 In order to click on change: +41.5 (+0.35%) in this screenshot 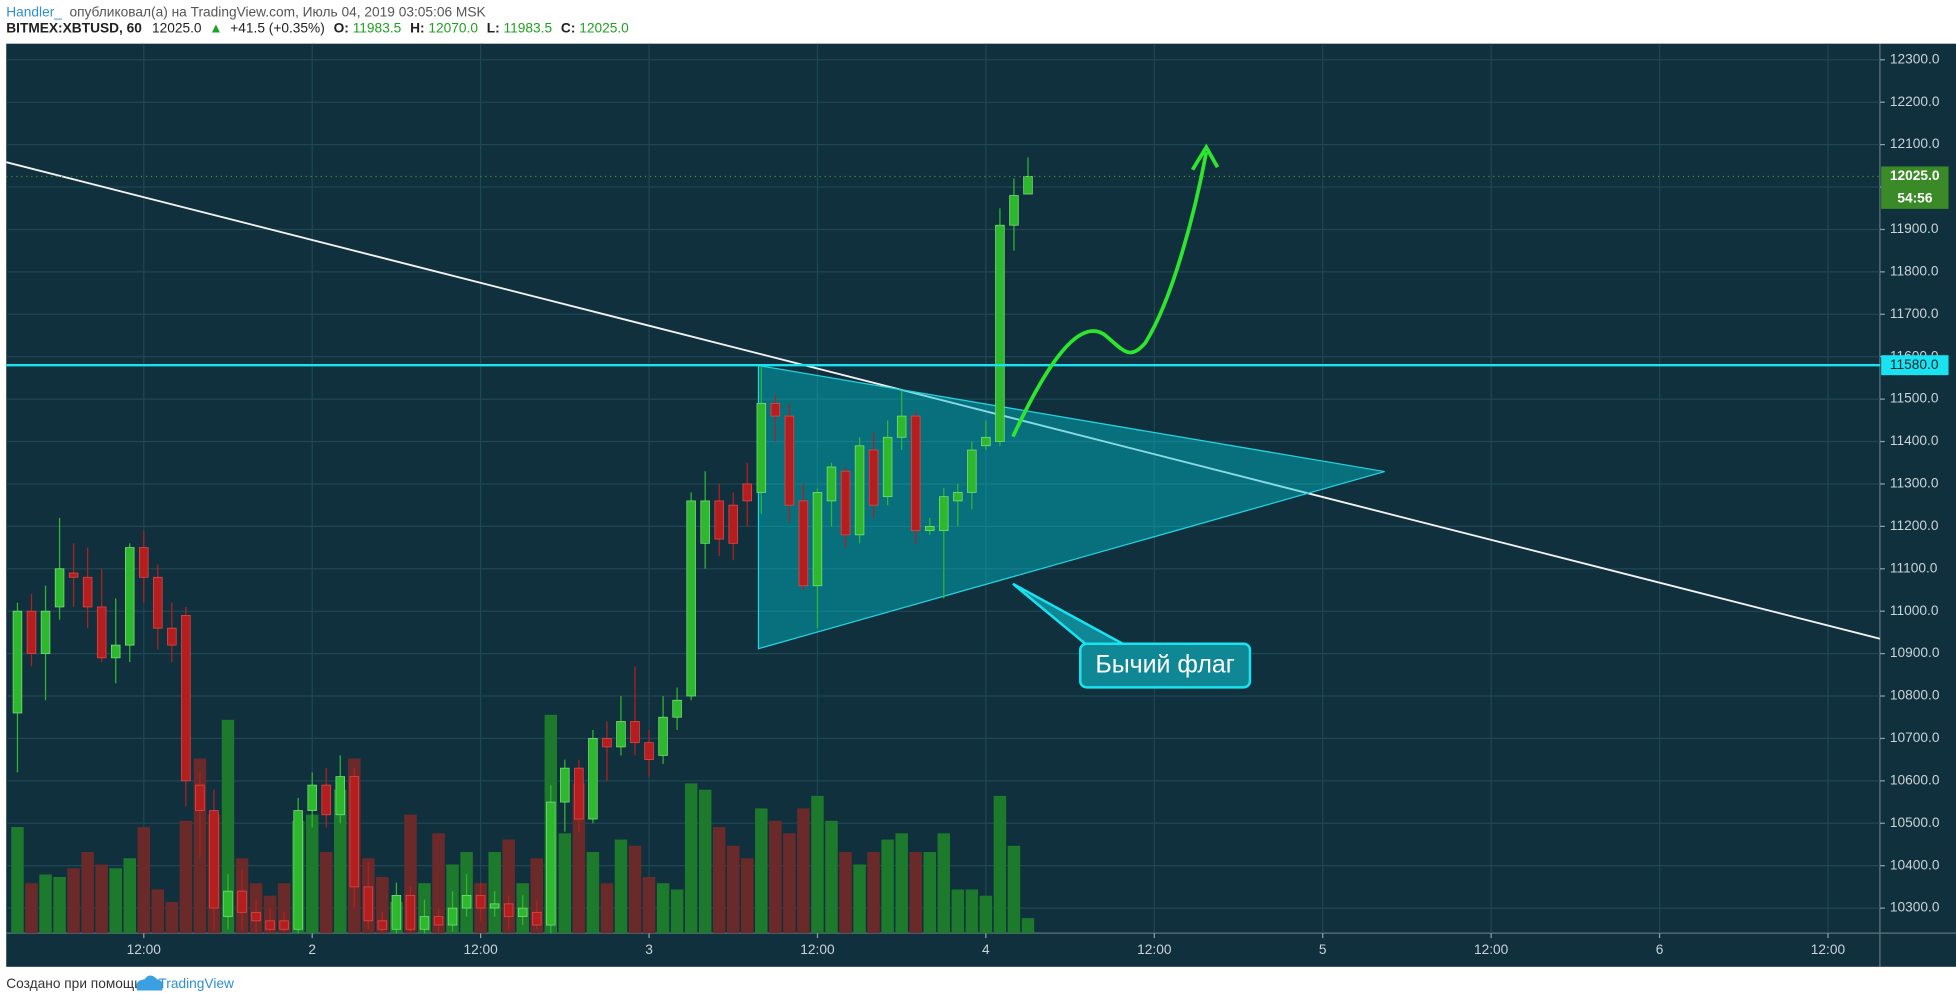, I will do `click(277, 27)`.